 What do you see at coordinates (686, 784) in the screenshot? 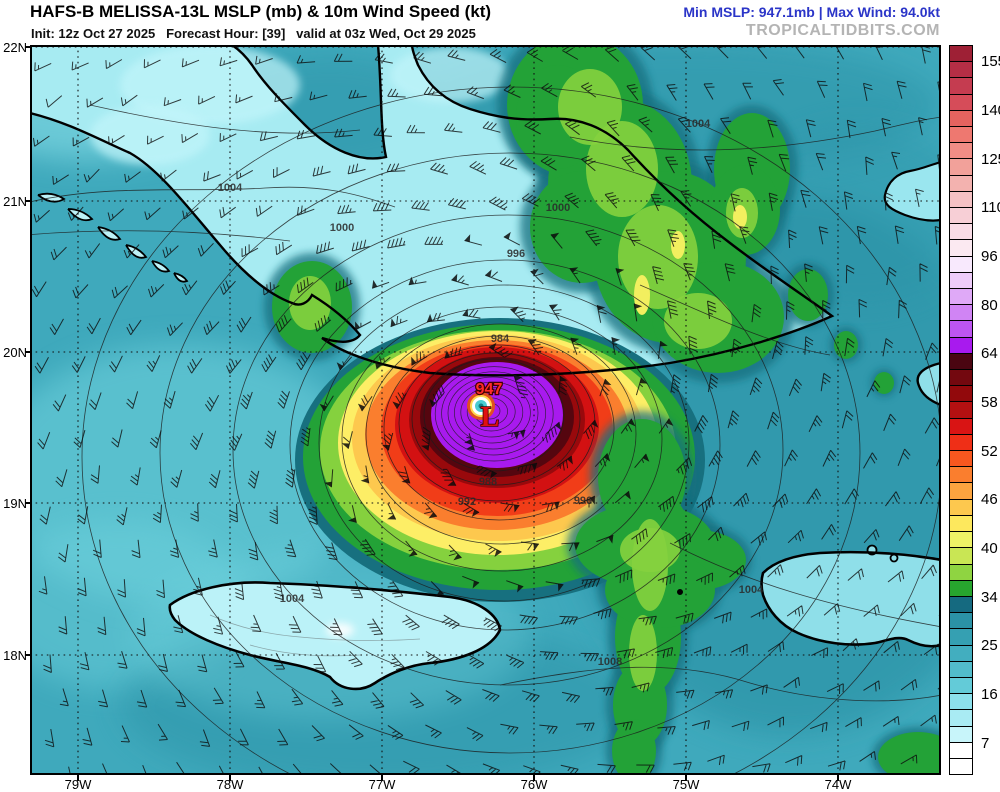
I see `lon-axis-label: 75W` at bounding box center [686, 784].